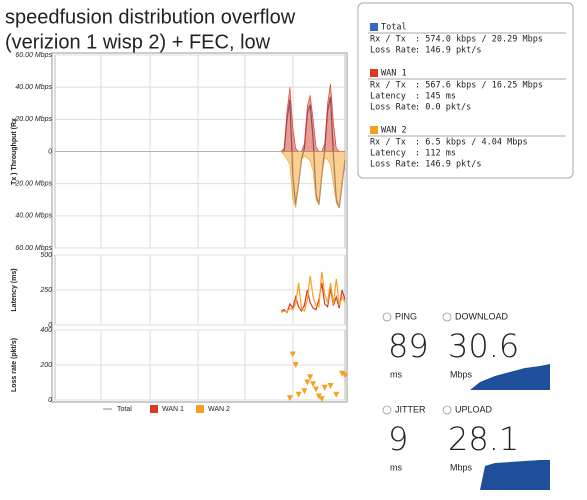  What do you see at coordinates (406, 316) in the screenshot?
I see `speedtest-label: PING` at bounding box center [406, 316].